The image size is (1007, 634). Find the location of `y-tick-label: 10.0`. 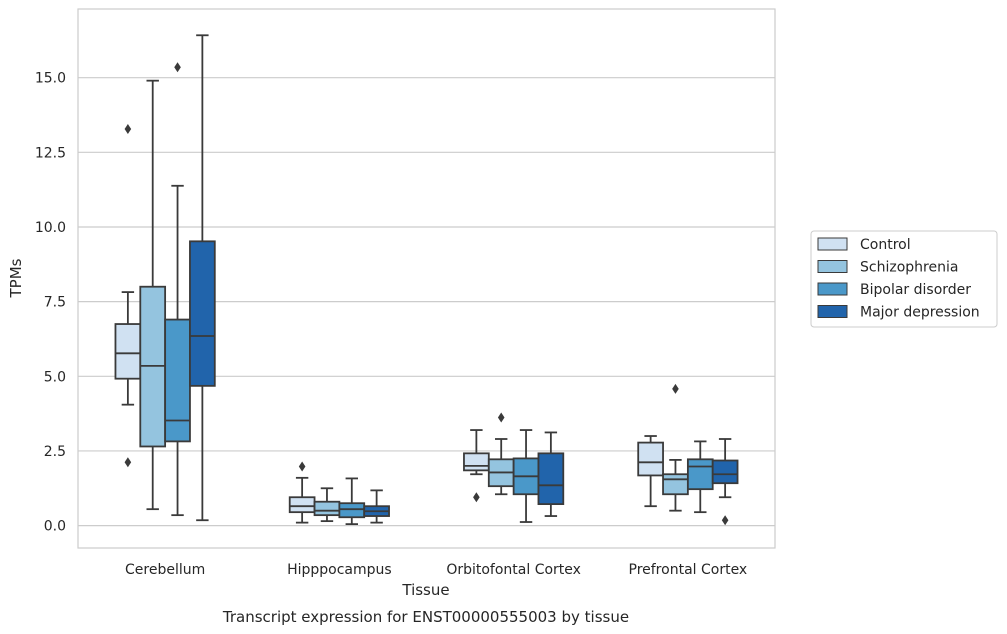

y-tick-label: 10.0 is located at coordinates (50, 228).